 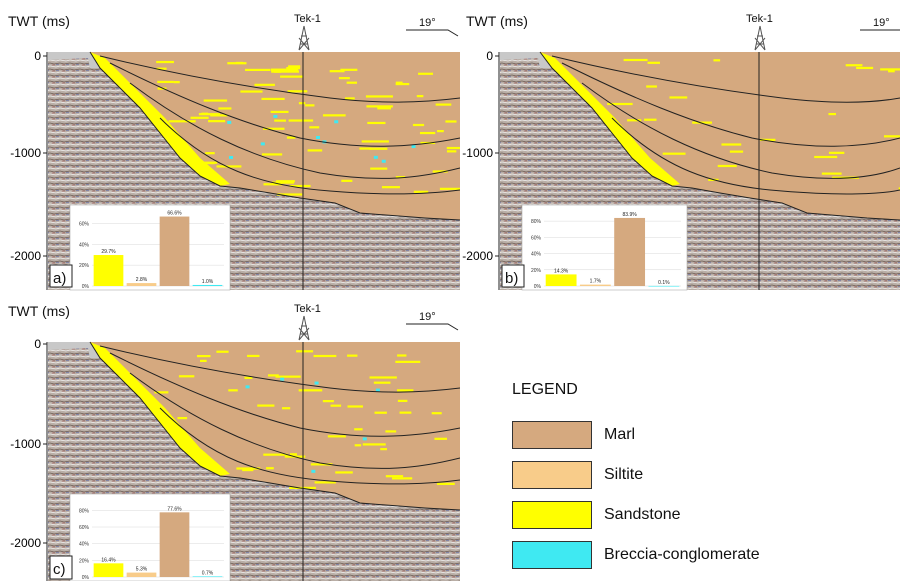 What do you see at coordinates (561, 271) in the screenshot?
I see `chart-data-label: 14.3%` at bounding box center [561, 271].